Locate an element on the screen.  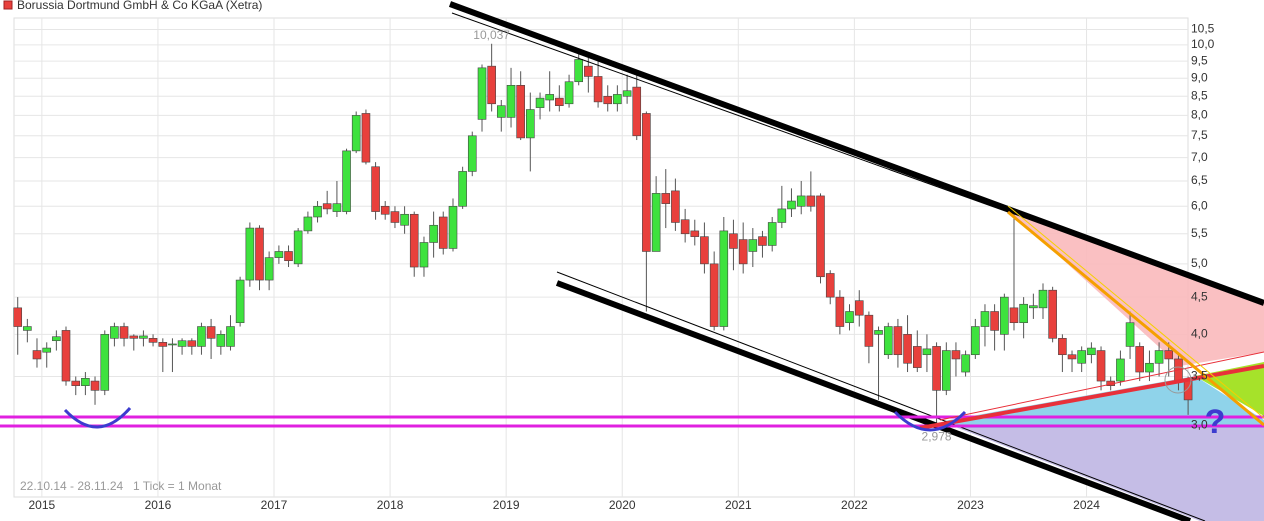
high-label: 10,037 is located at coordinates (491, 35).